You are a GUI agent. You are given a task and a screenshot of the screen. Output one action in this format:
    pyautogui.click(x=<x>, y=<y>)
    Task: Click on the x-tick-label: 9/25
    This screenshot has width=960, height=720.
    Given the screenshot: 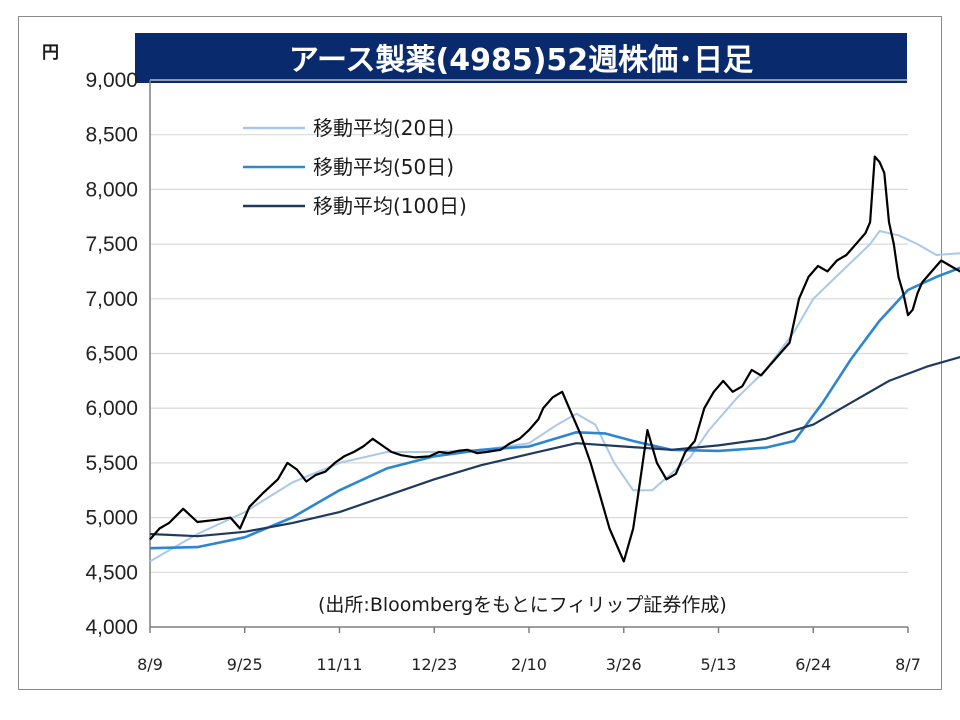 What is the action you would take?
    pyautogui.click(x=245, y=664)
    